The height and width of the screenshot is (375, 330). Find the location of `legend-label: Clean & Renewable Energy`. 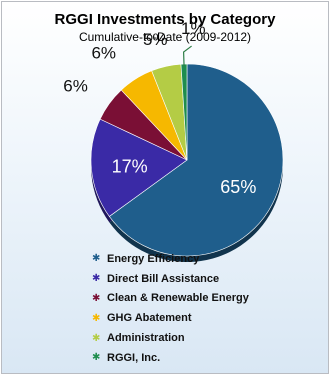

legend-label: Clean & Renewable Energy is located at coordinates (178, 298).